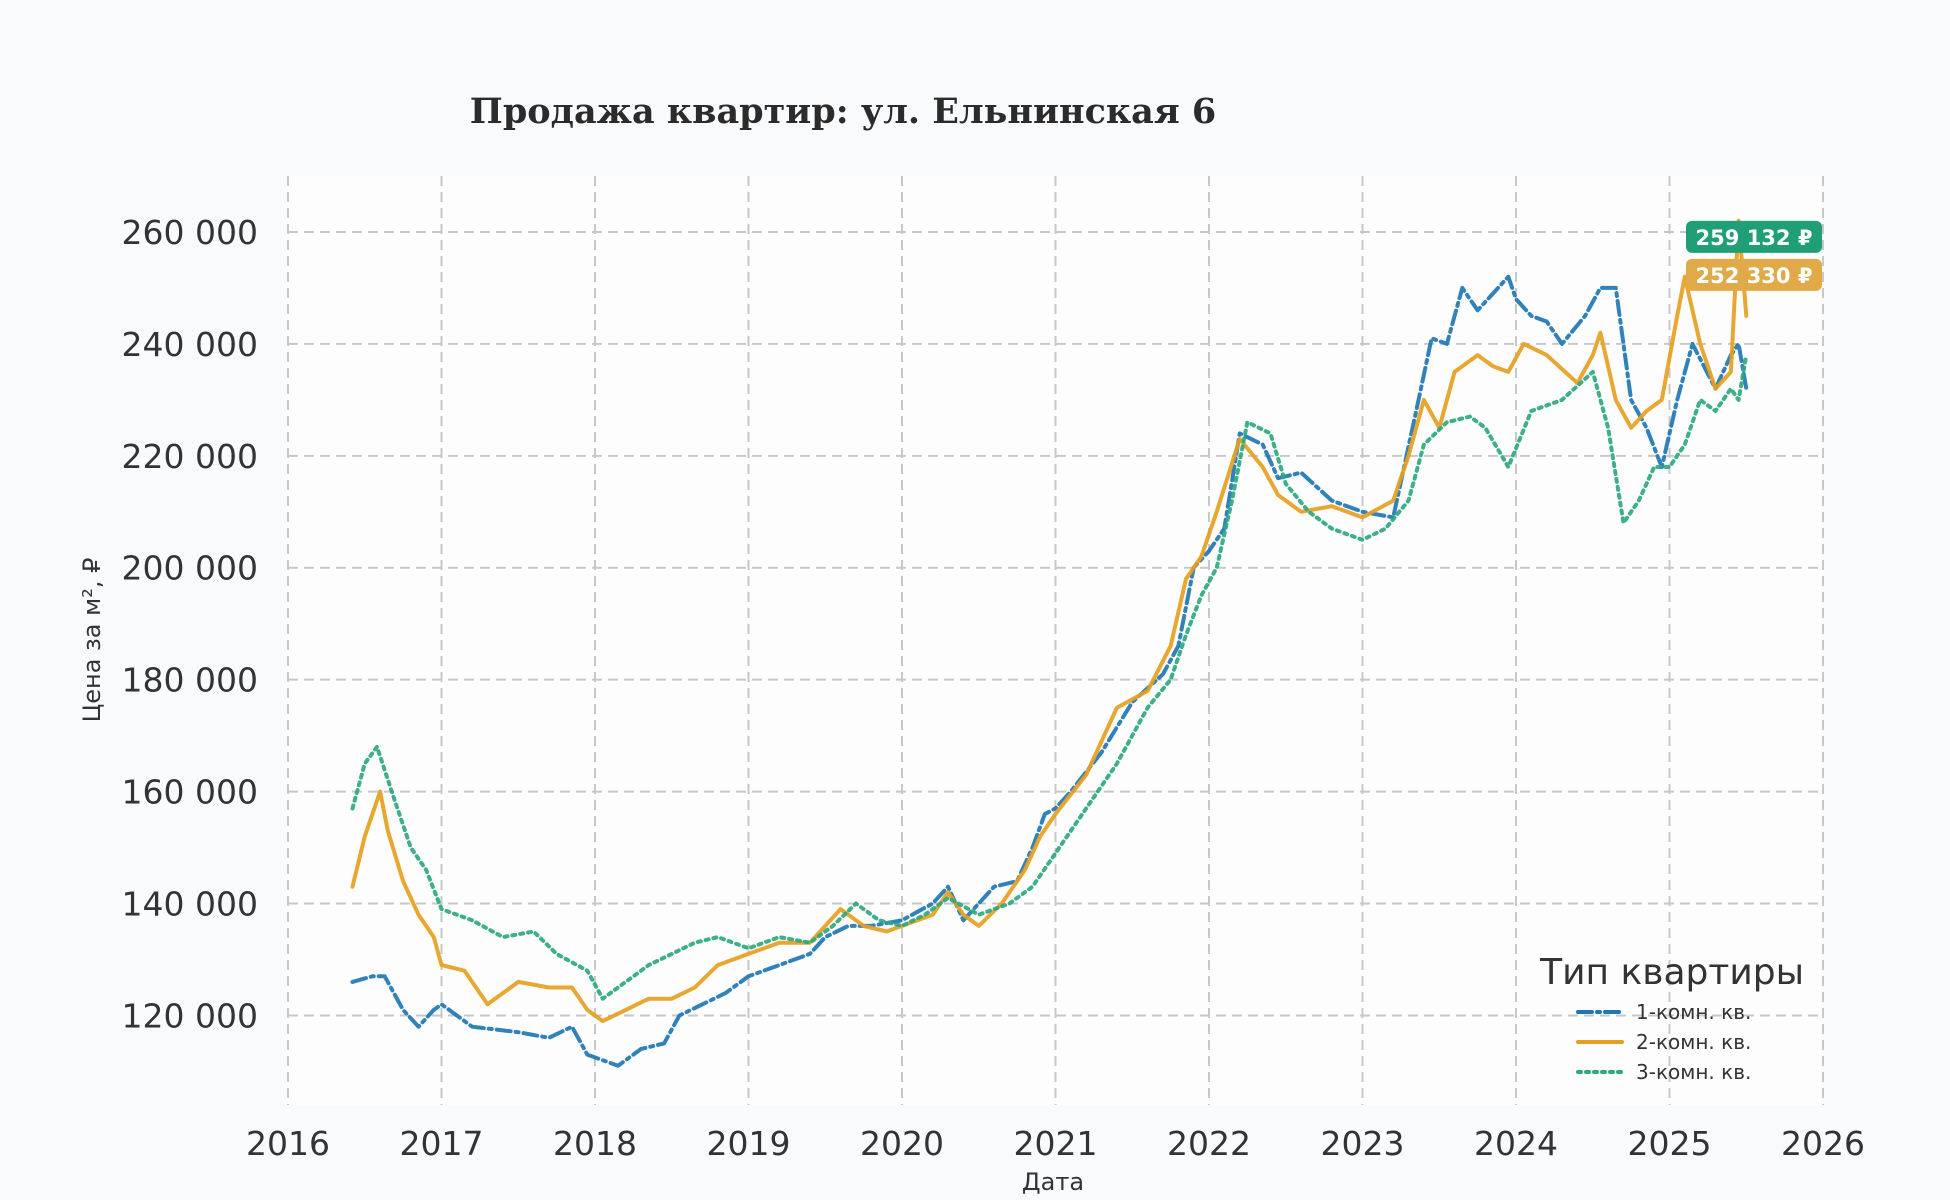  What do you see at coordinates (190, 1015) in the screenshot?
I see `y-tick-label: 120 000` at bounding box center [190, 1015].